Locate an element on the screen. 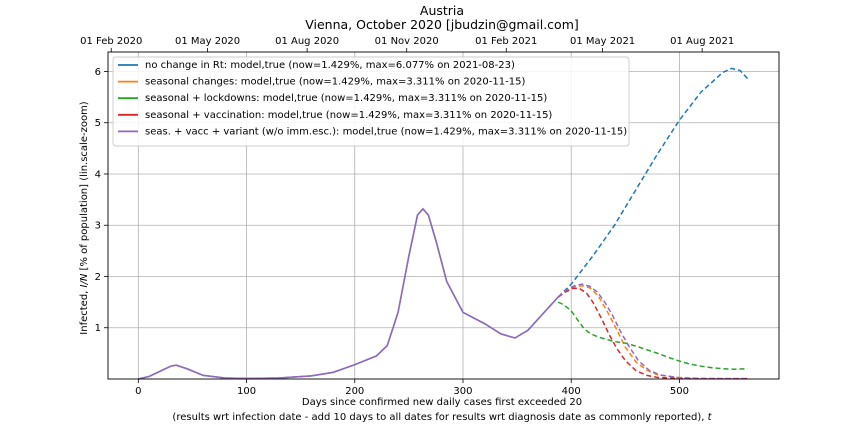 The width and height of the screenshot is (864, 432). x-tick-label: 0 is located at coordinates (138, 391).